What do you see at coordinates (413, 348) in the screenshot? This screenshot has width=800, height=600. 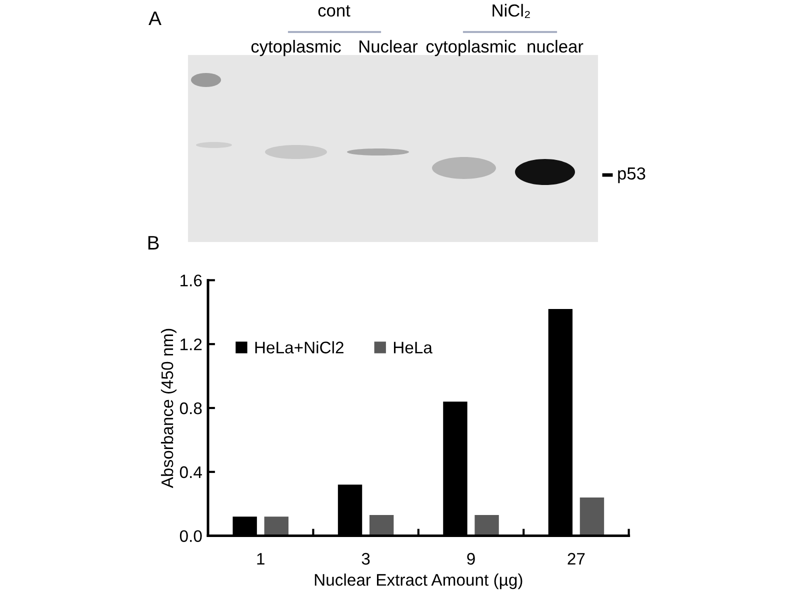 I see `legend-label: HeLa` at bounding box center [413, 348].